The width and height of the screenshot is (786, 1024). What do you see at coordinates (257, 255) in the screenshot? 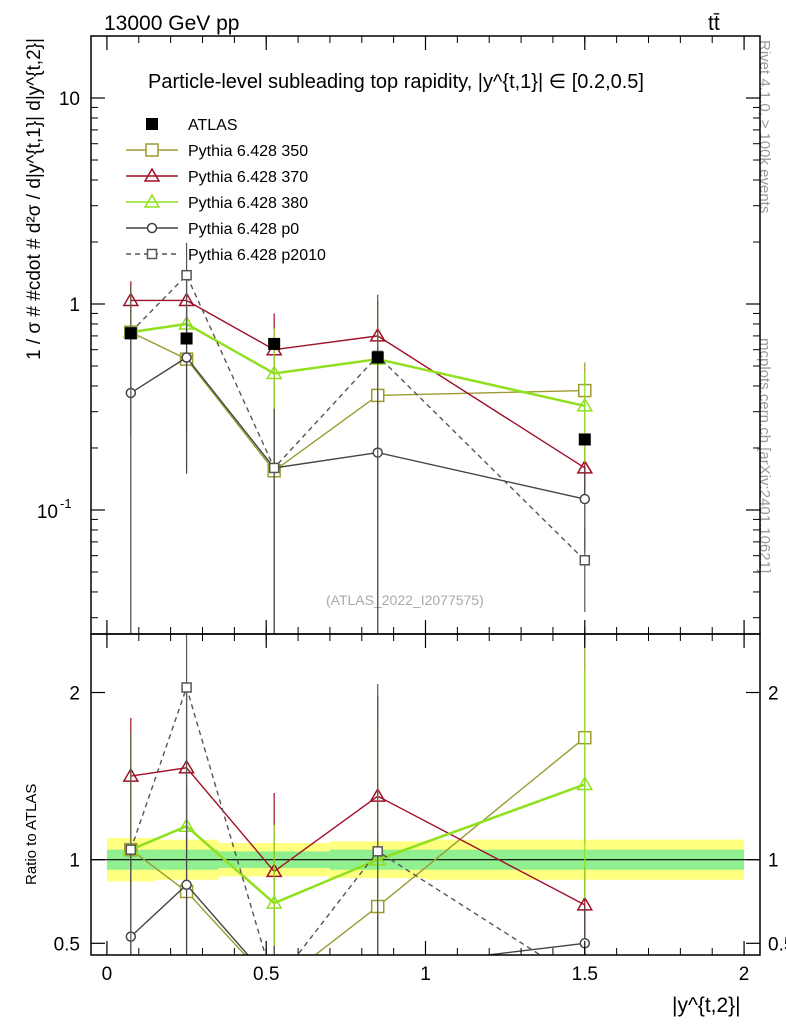
I see `legend-label: Pythia 6.428 p2010` at bounding box center [257, 255].